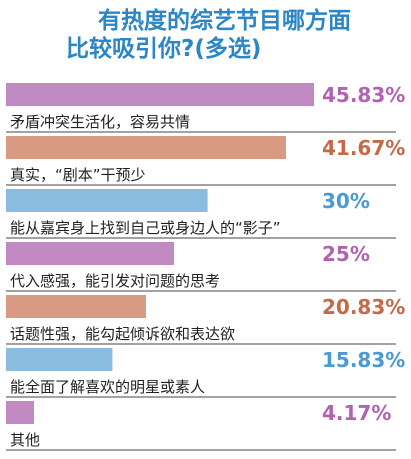  Describe the element at coordinates (78, 175) in the screenshot. I see `category-label-1: 真实，“剧本”干预少` at that location.